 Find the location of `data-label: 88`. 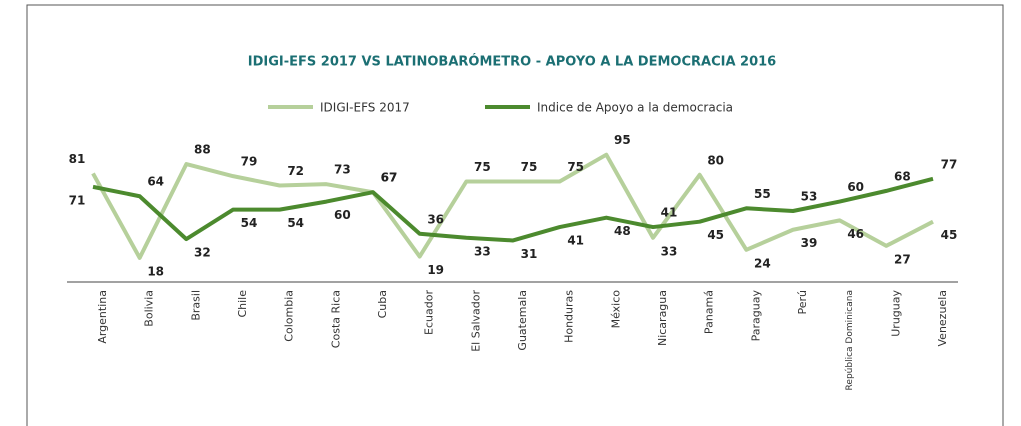

data-label: 88 is located at coordinates (202, 150).